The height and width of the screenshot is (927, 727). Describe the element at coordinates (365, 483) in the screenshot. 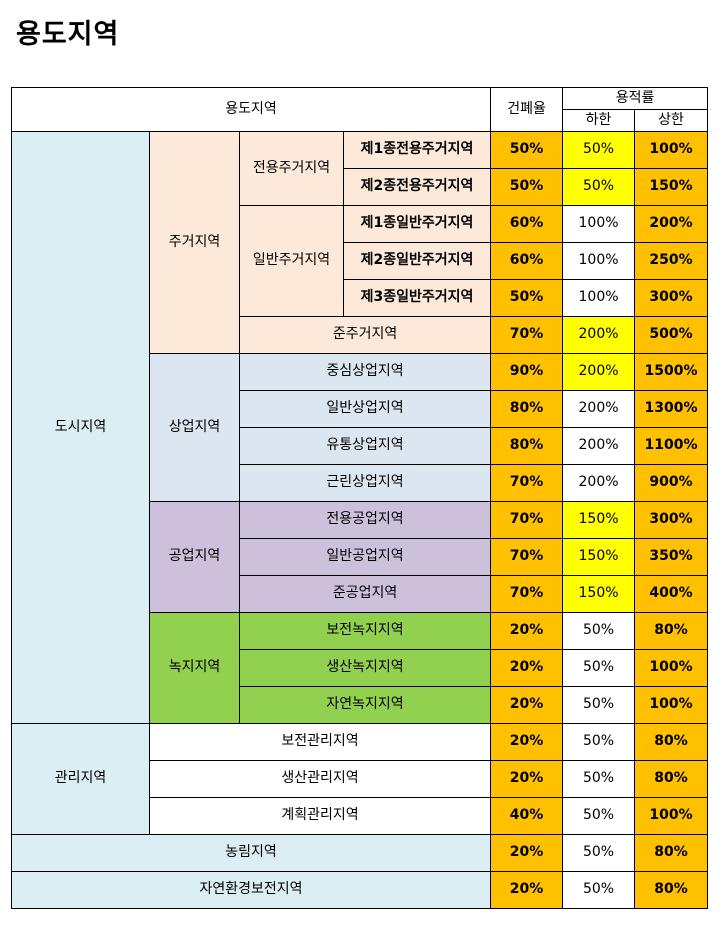

I see `zone-name: 근린상업지역` at that location.